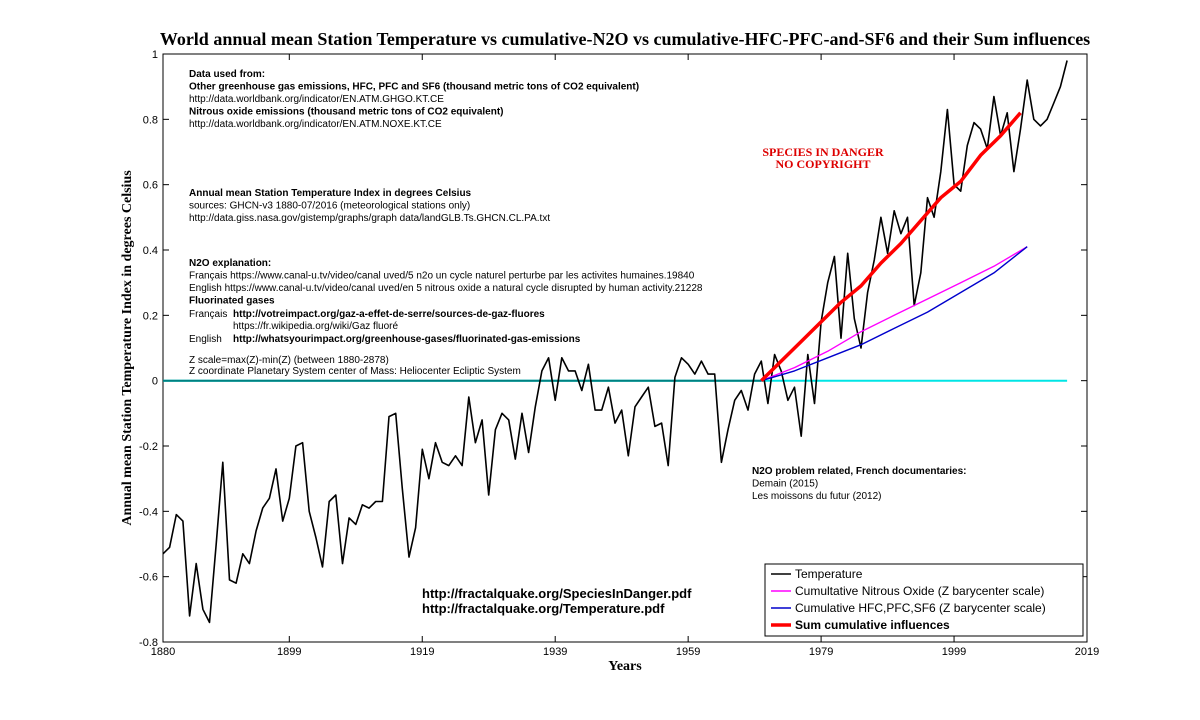 This screenshot has height=720, width=1200. I want to click on no-copyright-note: NO COPYRIGHT, so click(822, 164).